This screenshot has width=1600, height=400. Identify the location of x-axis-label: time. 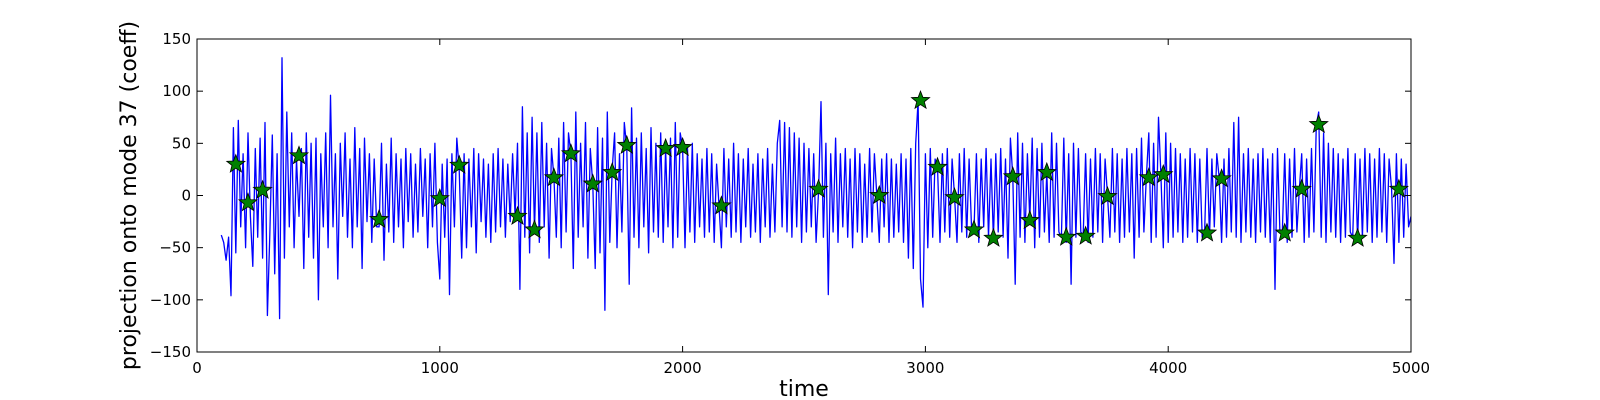
(804, 388).